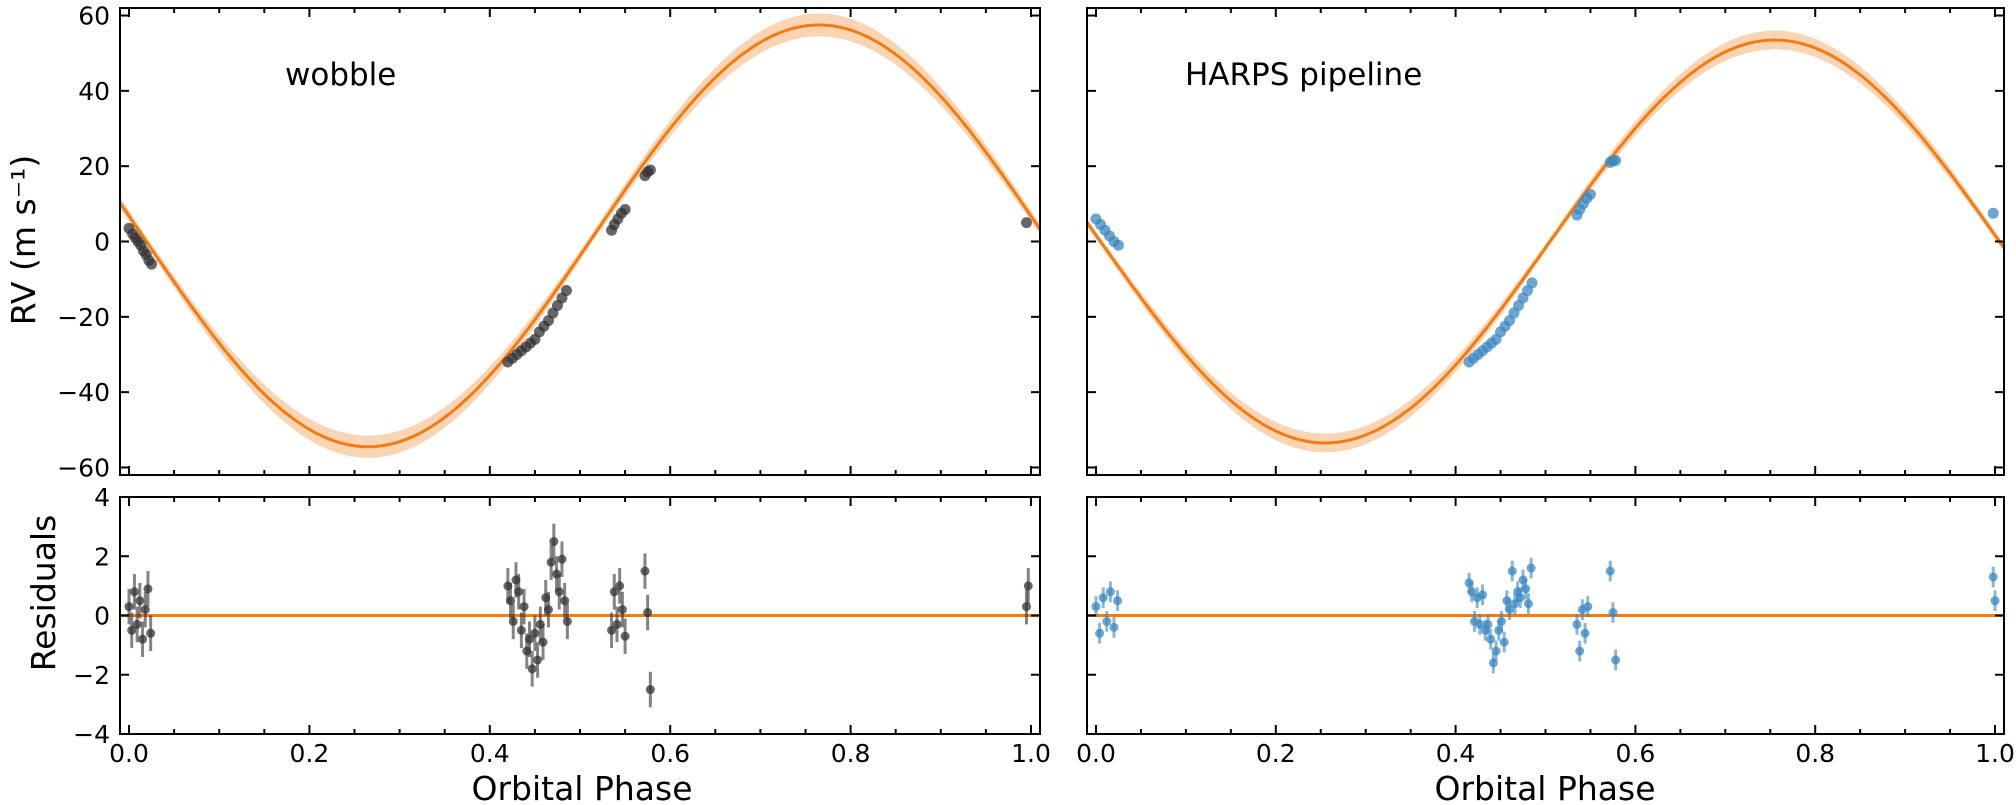 The image size is (2016, 805). I want to click on xlabel-left: Orbital Phase, so click(581, 787).